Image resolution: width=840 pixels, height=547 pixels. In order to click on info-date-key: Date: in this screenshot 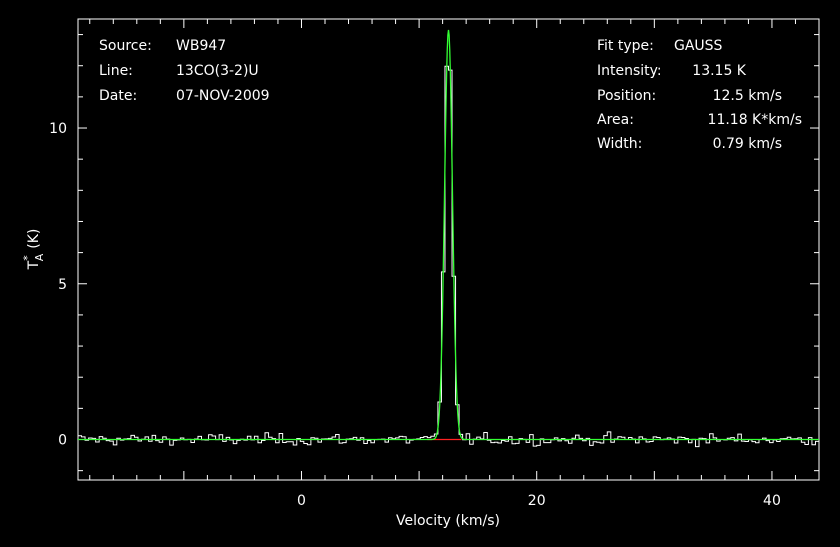, I will do `click(118, 96)`.